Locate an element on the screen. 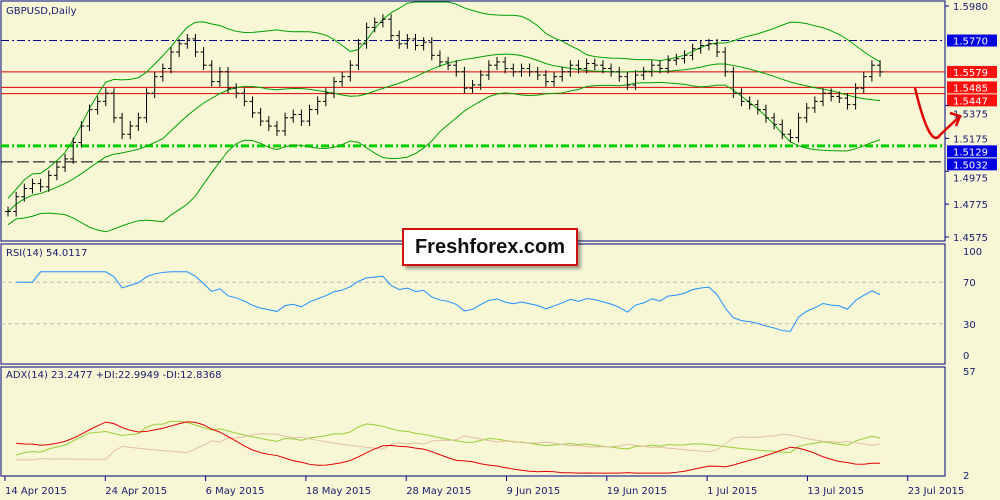 This screenshot has height=500, width=1000. x-tick-label: 6 May 2015 is located at coordinates (235, 491).